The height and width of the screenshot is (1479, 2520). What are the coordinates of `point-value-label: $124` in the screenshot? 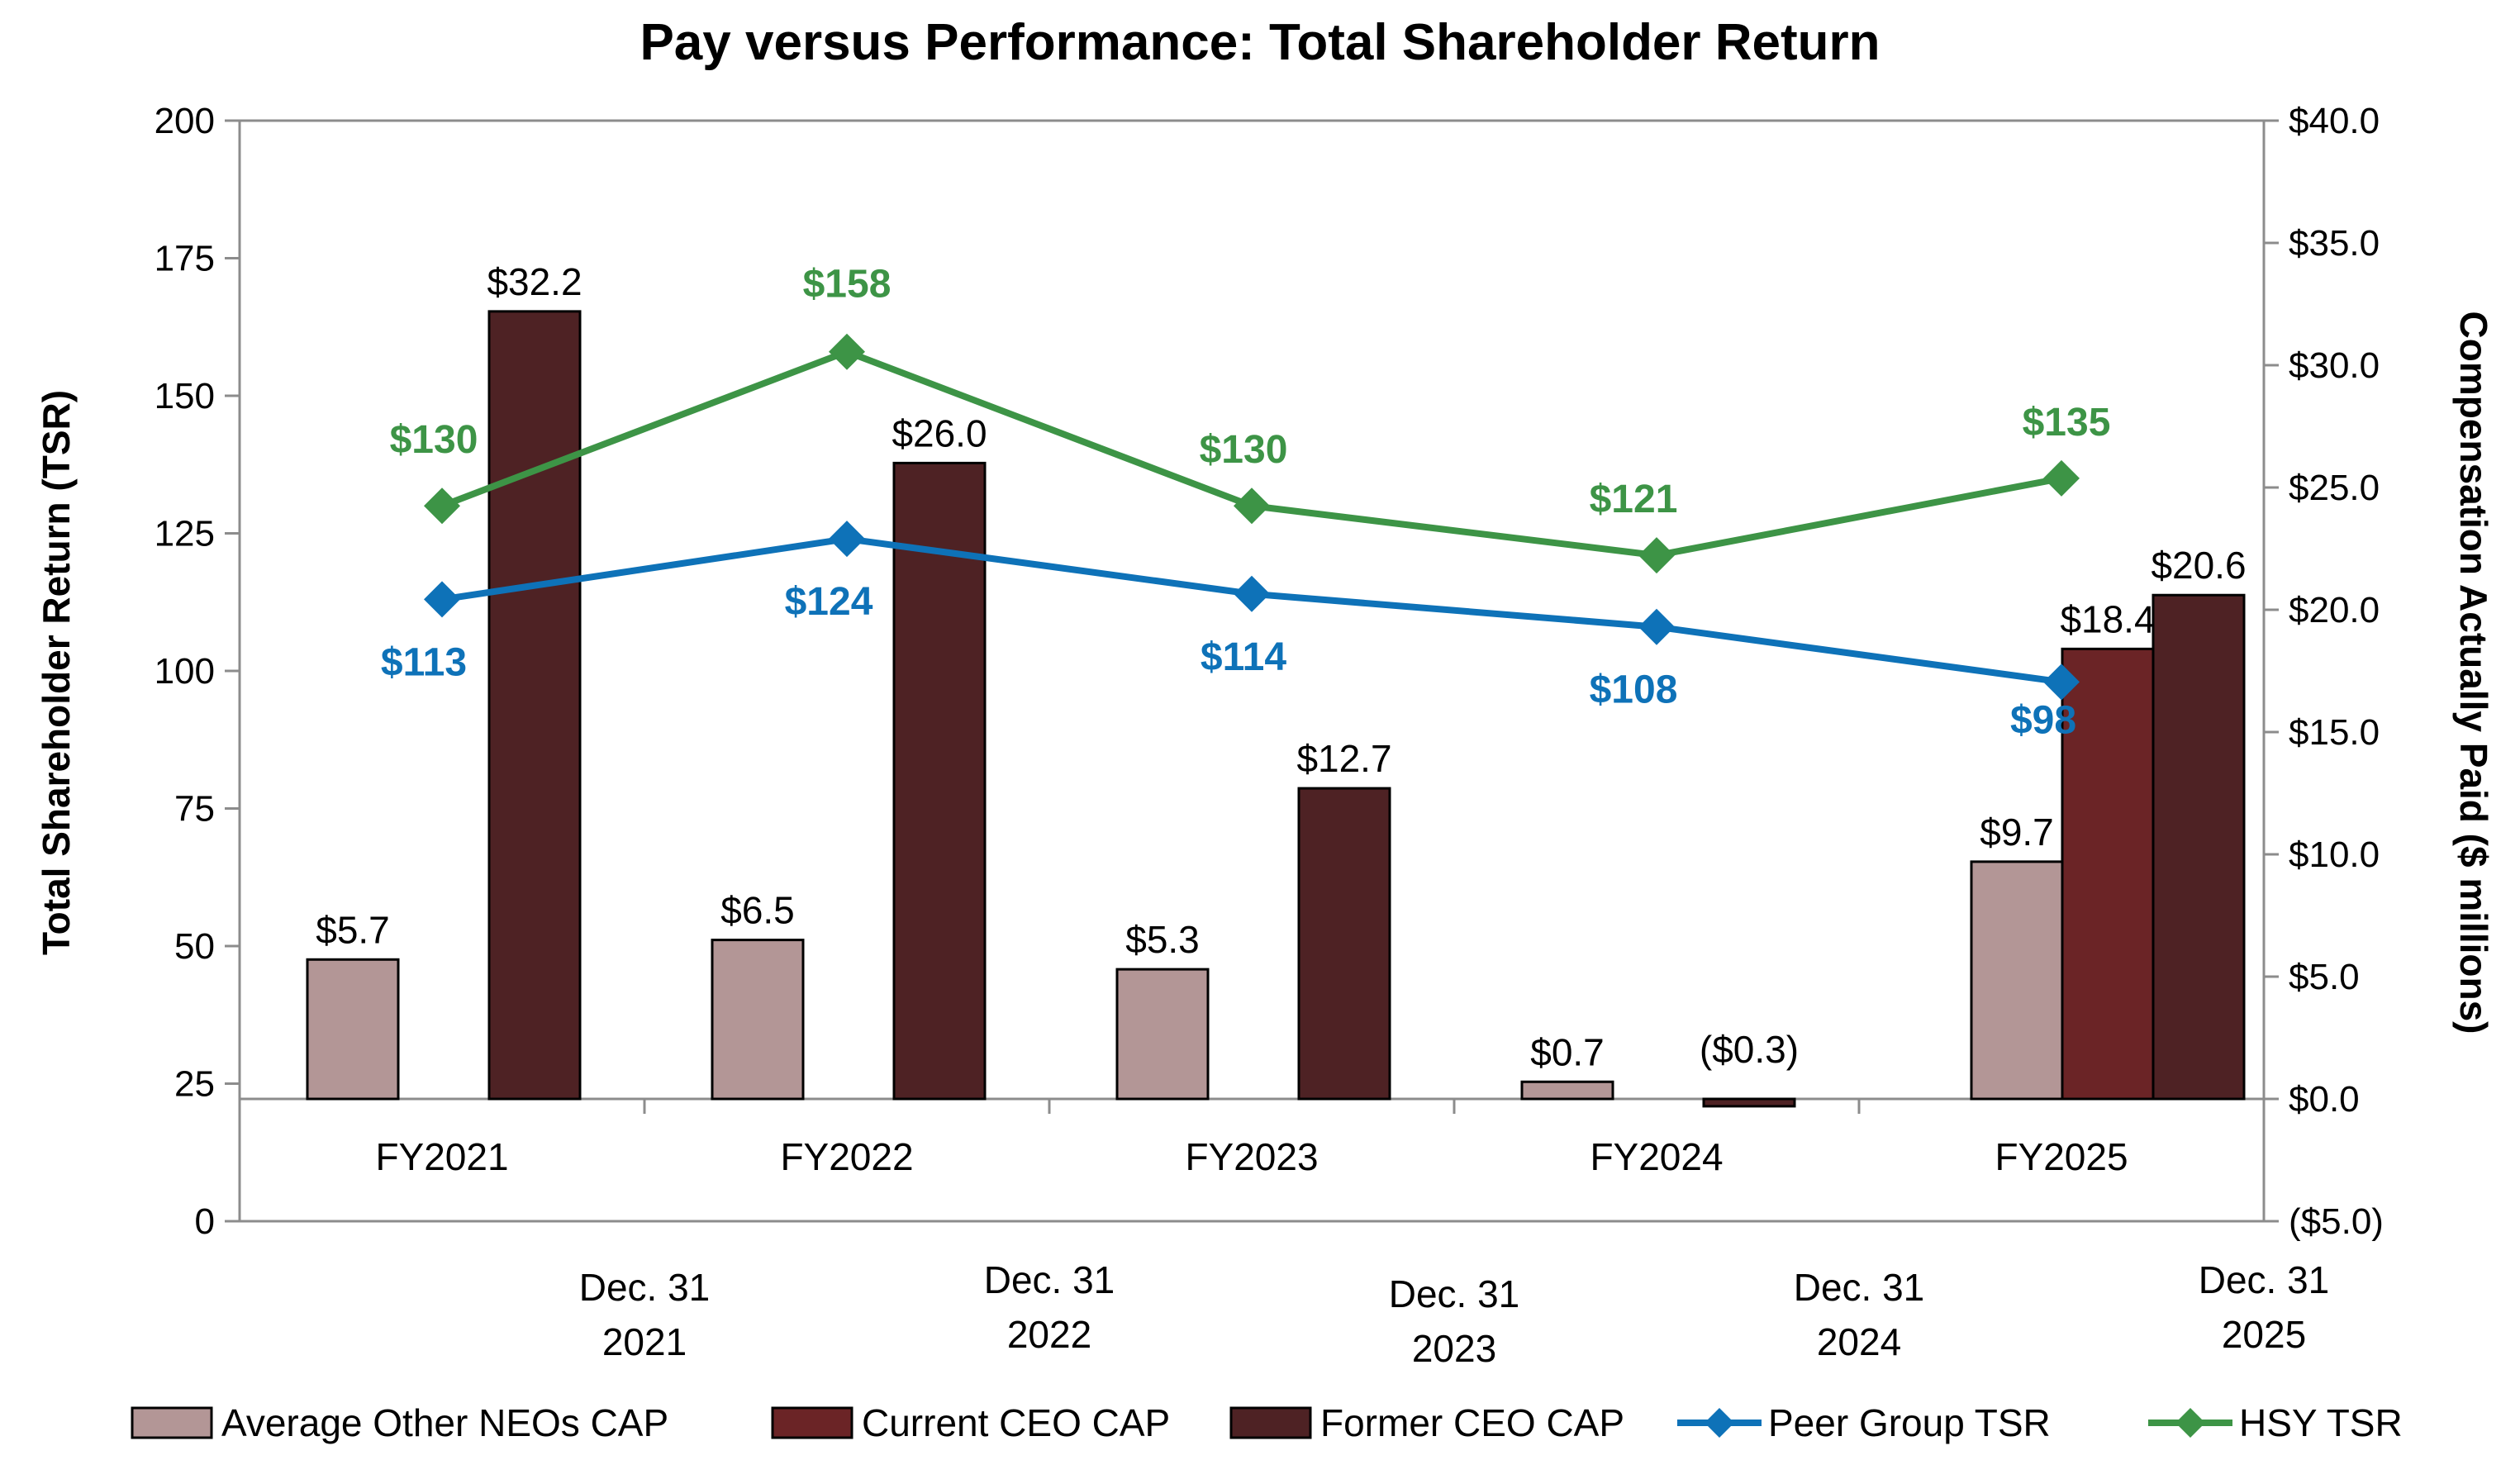 It's located at (829, 602).